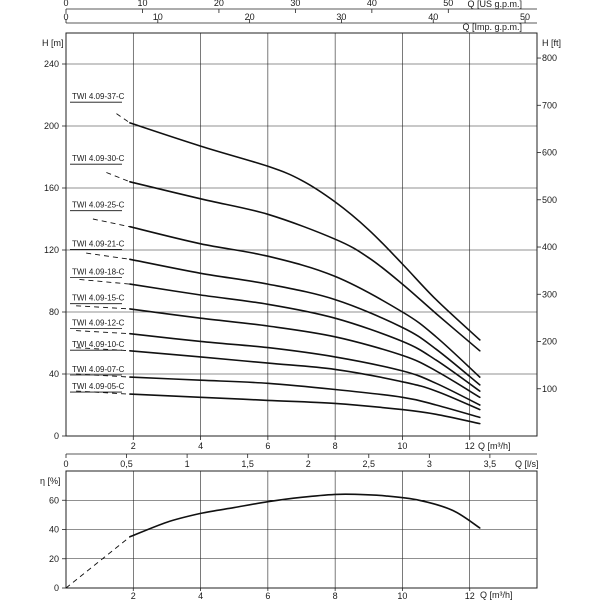 This screenshot has width=600, height=600. Describe the element at coordinates (305, 515) in the screenshot. I see `efficiency-curve` at that location.